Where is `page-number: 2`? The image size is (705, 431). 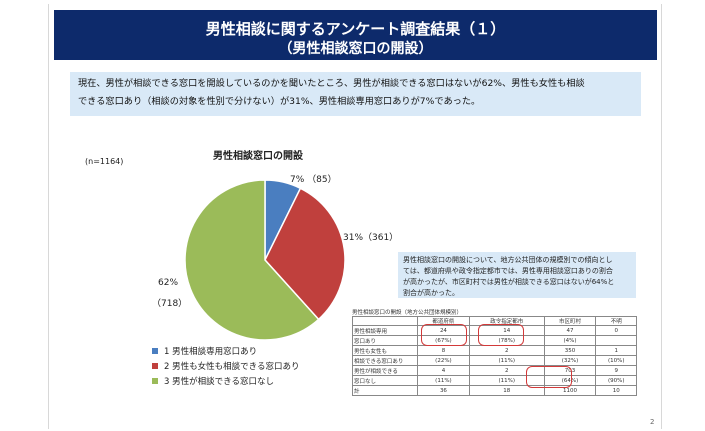 page-number: 2 is located at coordinates (652, 422).